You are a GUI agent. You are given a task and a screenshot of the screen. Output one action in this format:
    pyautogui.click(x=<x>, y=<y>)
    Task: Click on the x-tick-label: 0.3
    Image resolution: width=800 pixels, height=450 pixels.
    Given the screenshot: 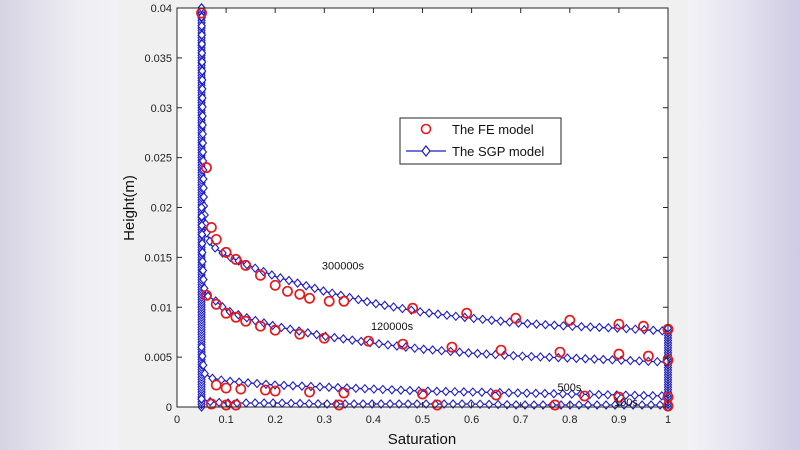 What is the action you would take?
    pyautogui.click(x=324, y=420)
    